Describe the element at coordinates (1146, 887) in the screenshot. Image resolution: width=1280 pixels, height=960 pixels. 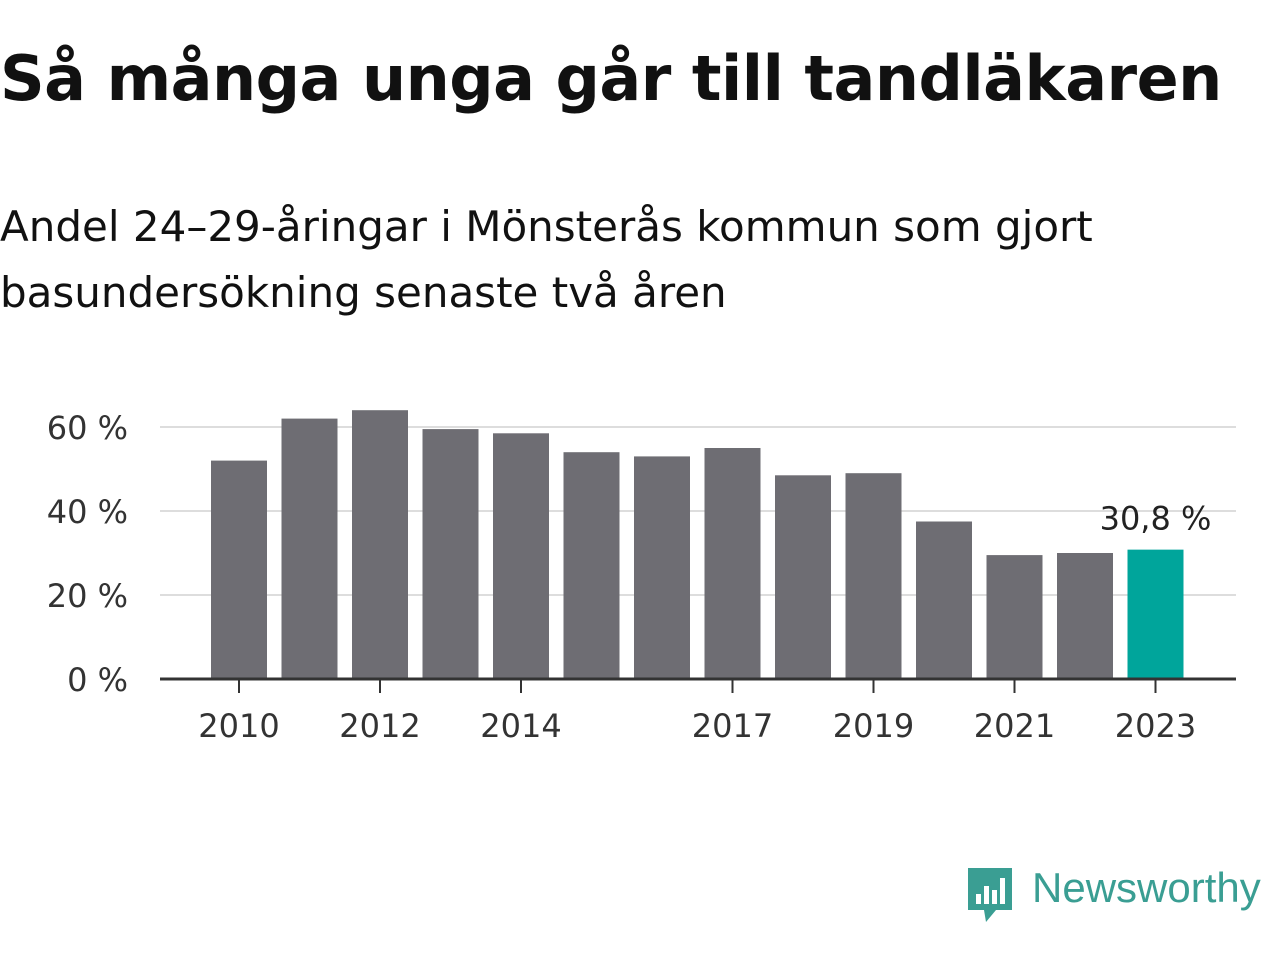
I see `newsworthy-logo-text: Newsworthy` at that location.